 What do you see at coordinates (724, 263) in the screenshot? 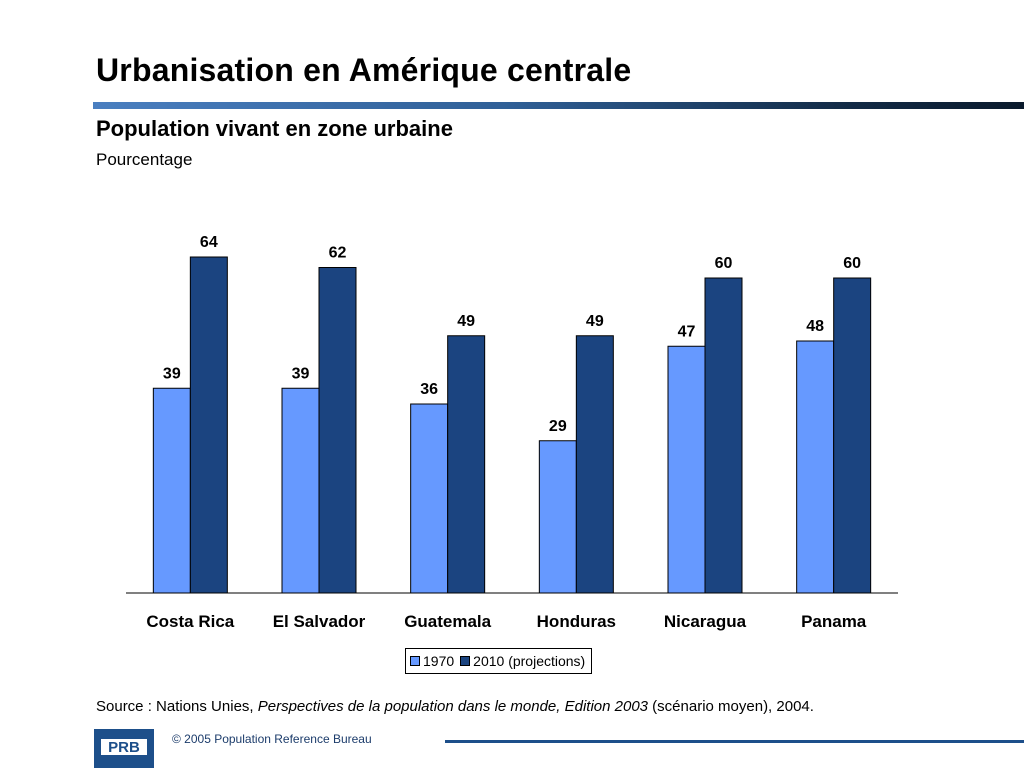
I see `data-label-nicaragua-2010: 60` at bounding box center [724, 263].